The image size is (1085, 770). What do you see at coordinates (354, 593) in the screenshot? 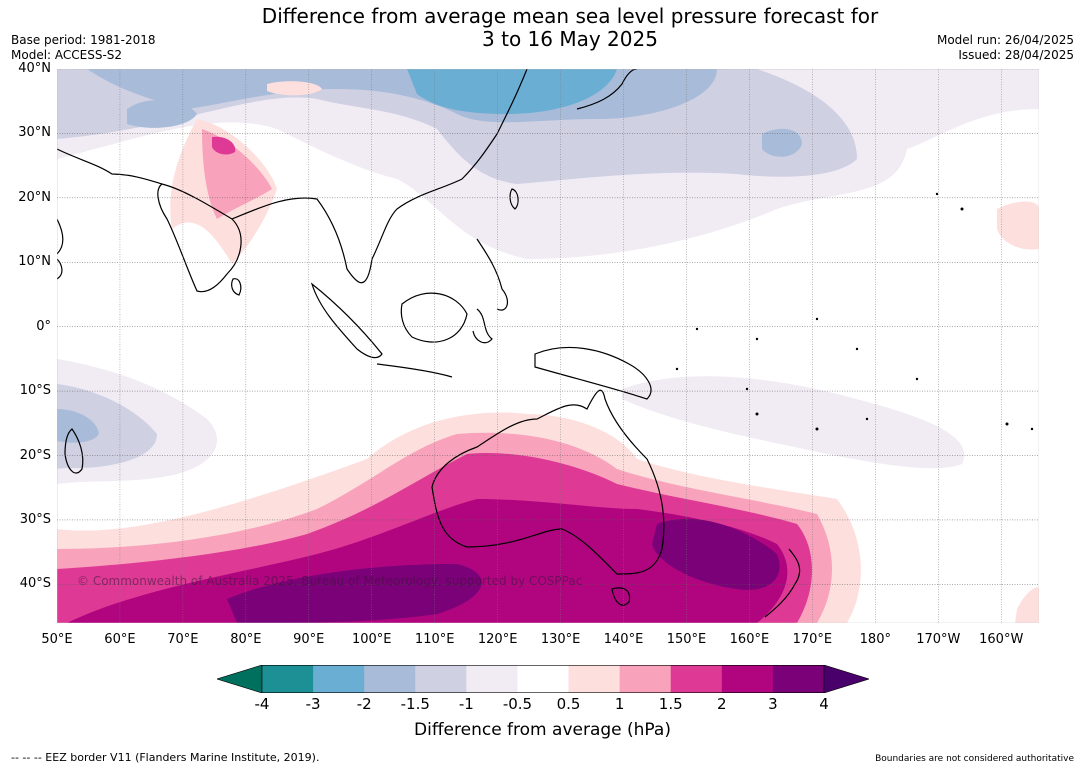
I see `anomaly-blob-plus-4-south-indian` at bounding box center [354, 593].